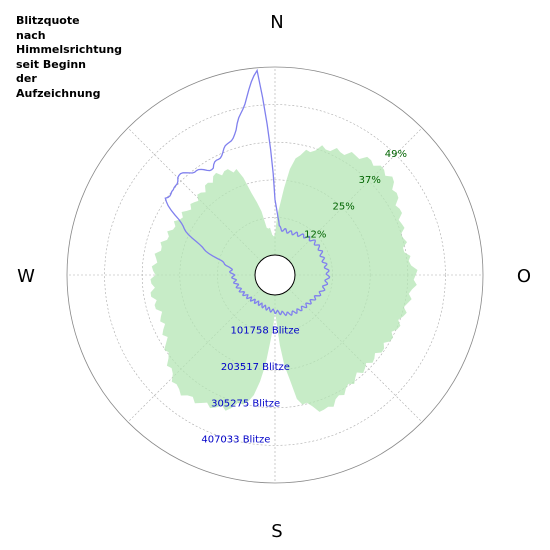  Describe the element at coordinates (31, 35) in the screenshot. I see `chart-title-line: nach` at that location.